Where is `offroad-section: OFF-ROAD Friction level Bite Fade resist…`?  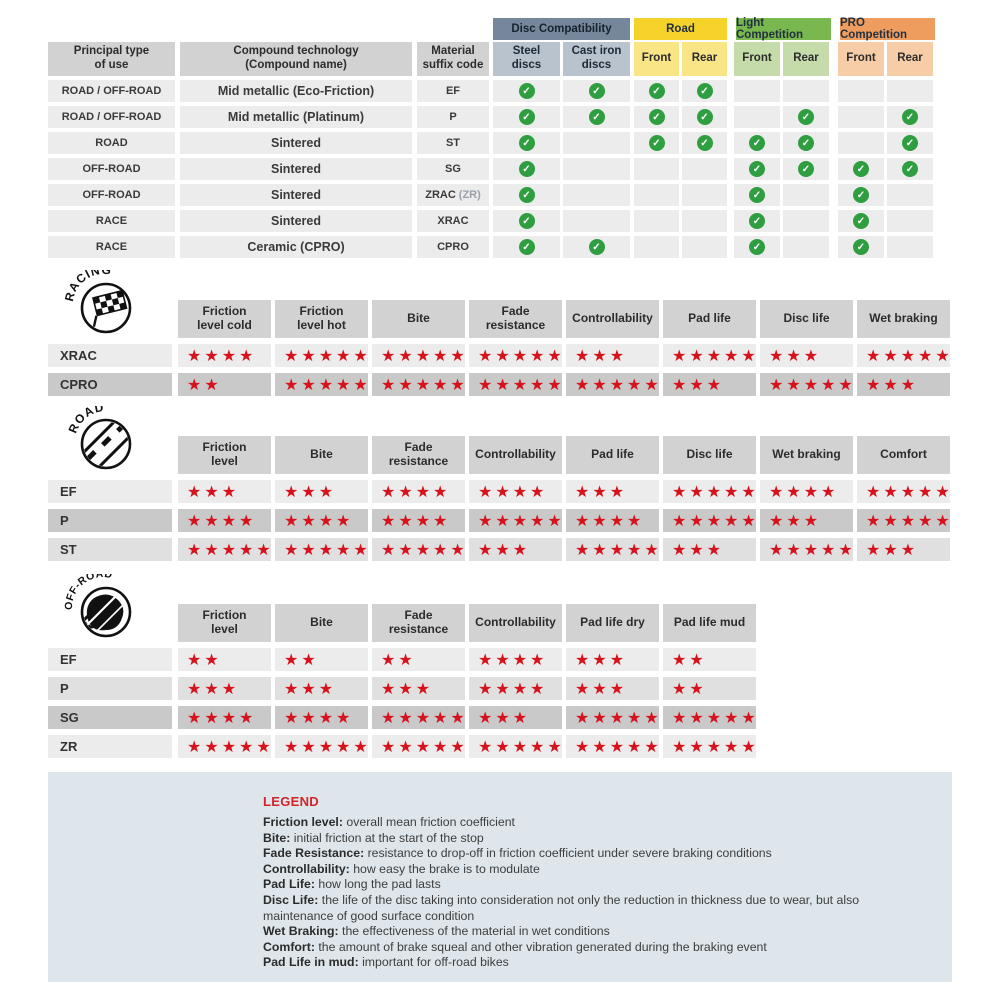 offroad-section: OFF-ROAD Friction level Bite Fade resist… is located at coordinates (402, 669).